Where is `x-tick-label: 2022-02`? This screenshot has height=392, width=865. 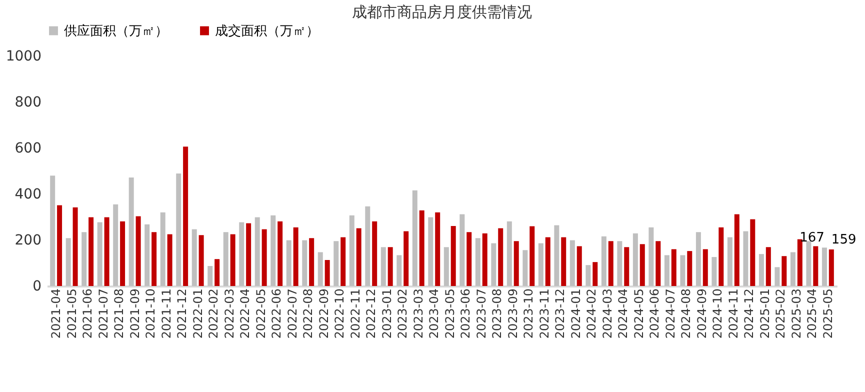
x-tick-label: 2022-02 is located at coordinates (213, 313).